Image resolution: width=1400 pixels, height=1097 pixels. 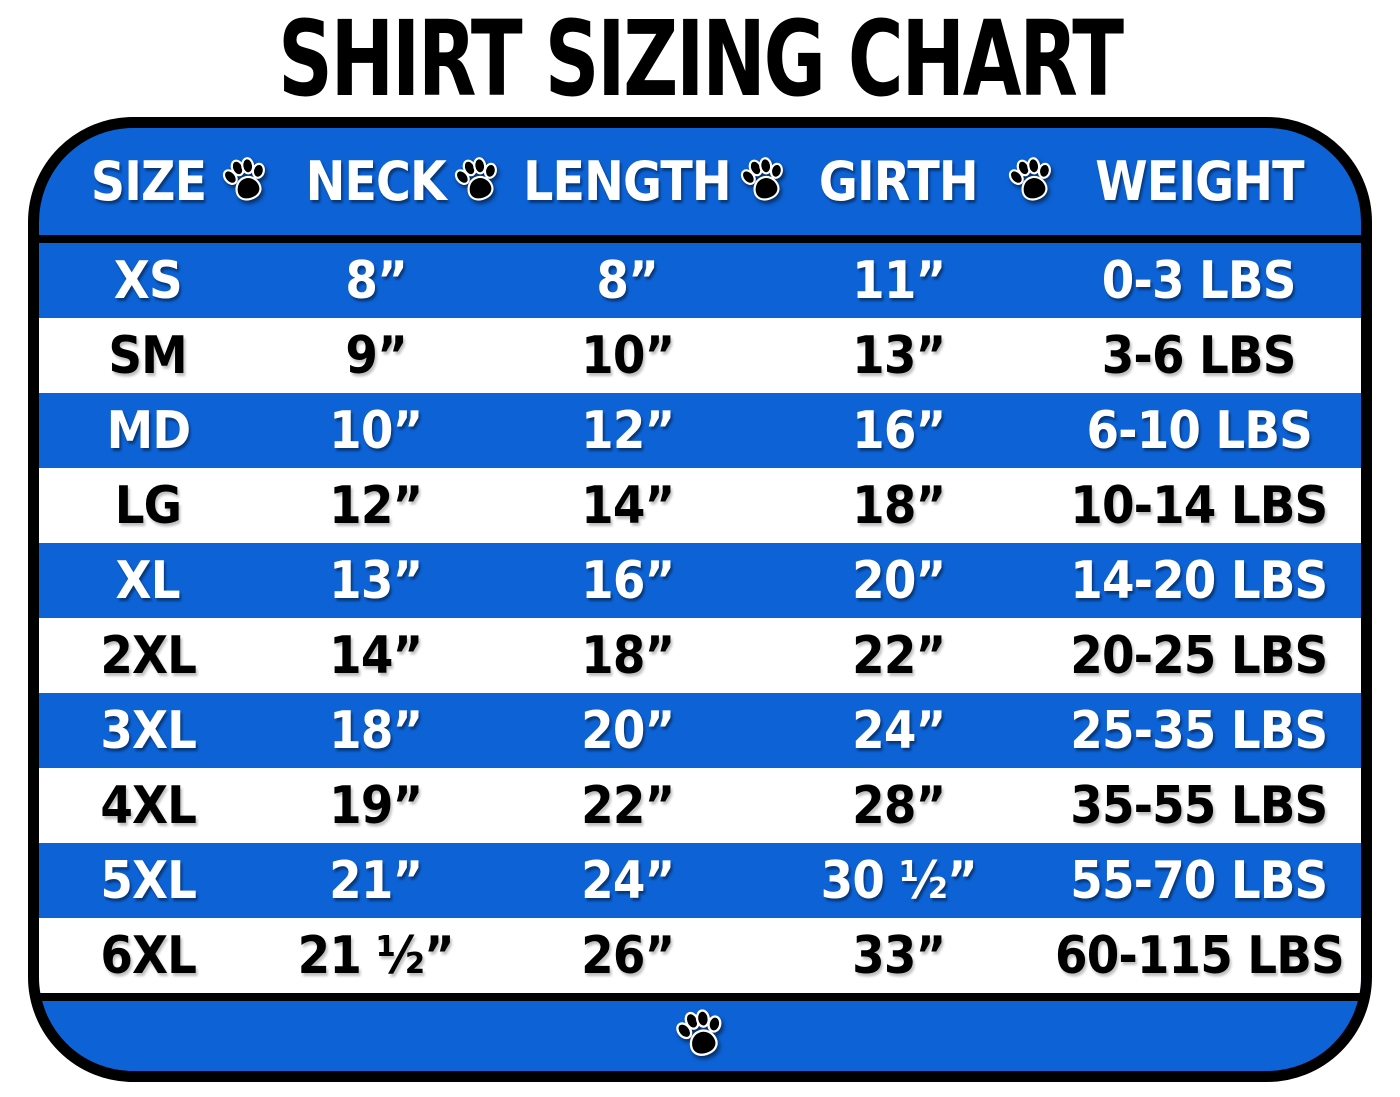 I want to click on length-cell: 14”, so click(x=627, y=505).